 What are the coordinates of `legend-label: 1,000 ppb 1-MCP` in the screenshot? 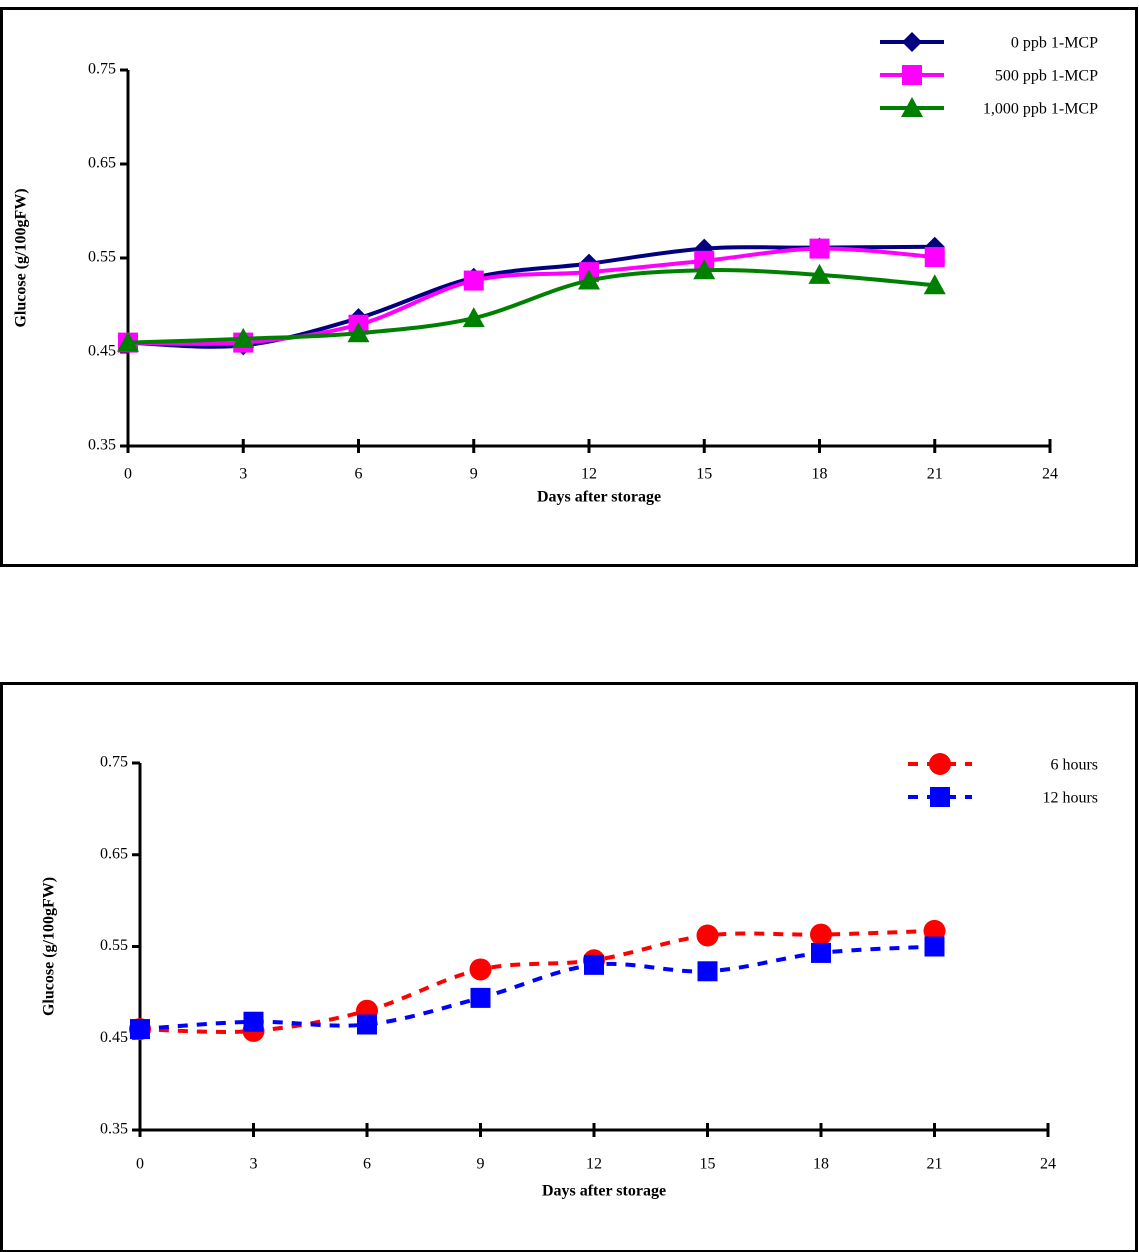 It's located at (1040, 109).